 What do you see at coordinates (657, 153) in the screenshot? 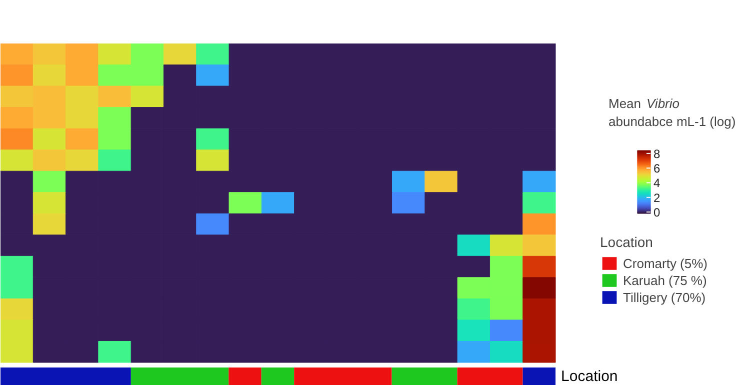
I see `color-bar-label: 8` at bounding box center [657, 153].